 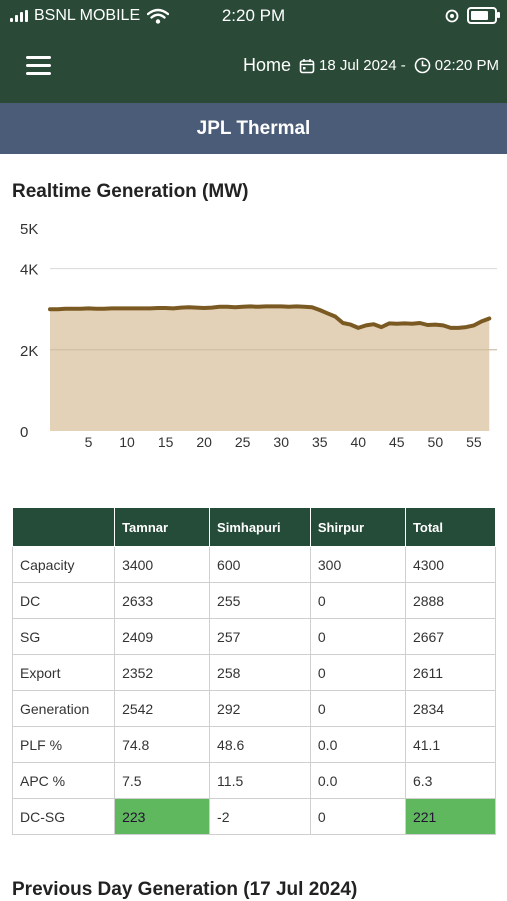 I want to click on time-display: 02:20 PM, so click(x=456, y=65).